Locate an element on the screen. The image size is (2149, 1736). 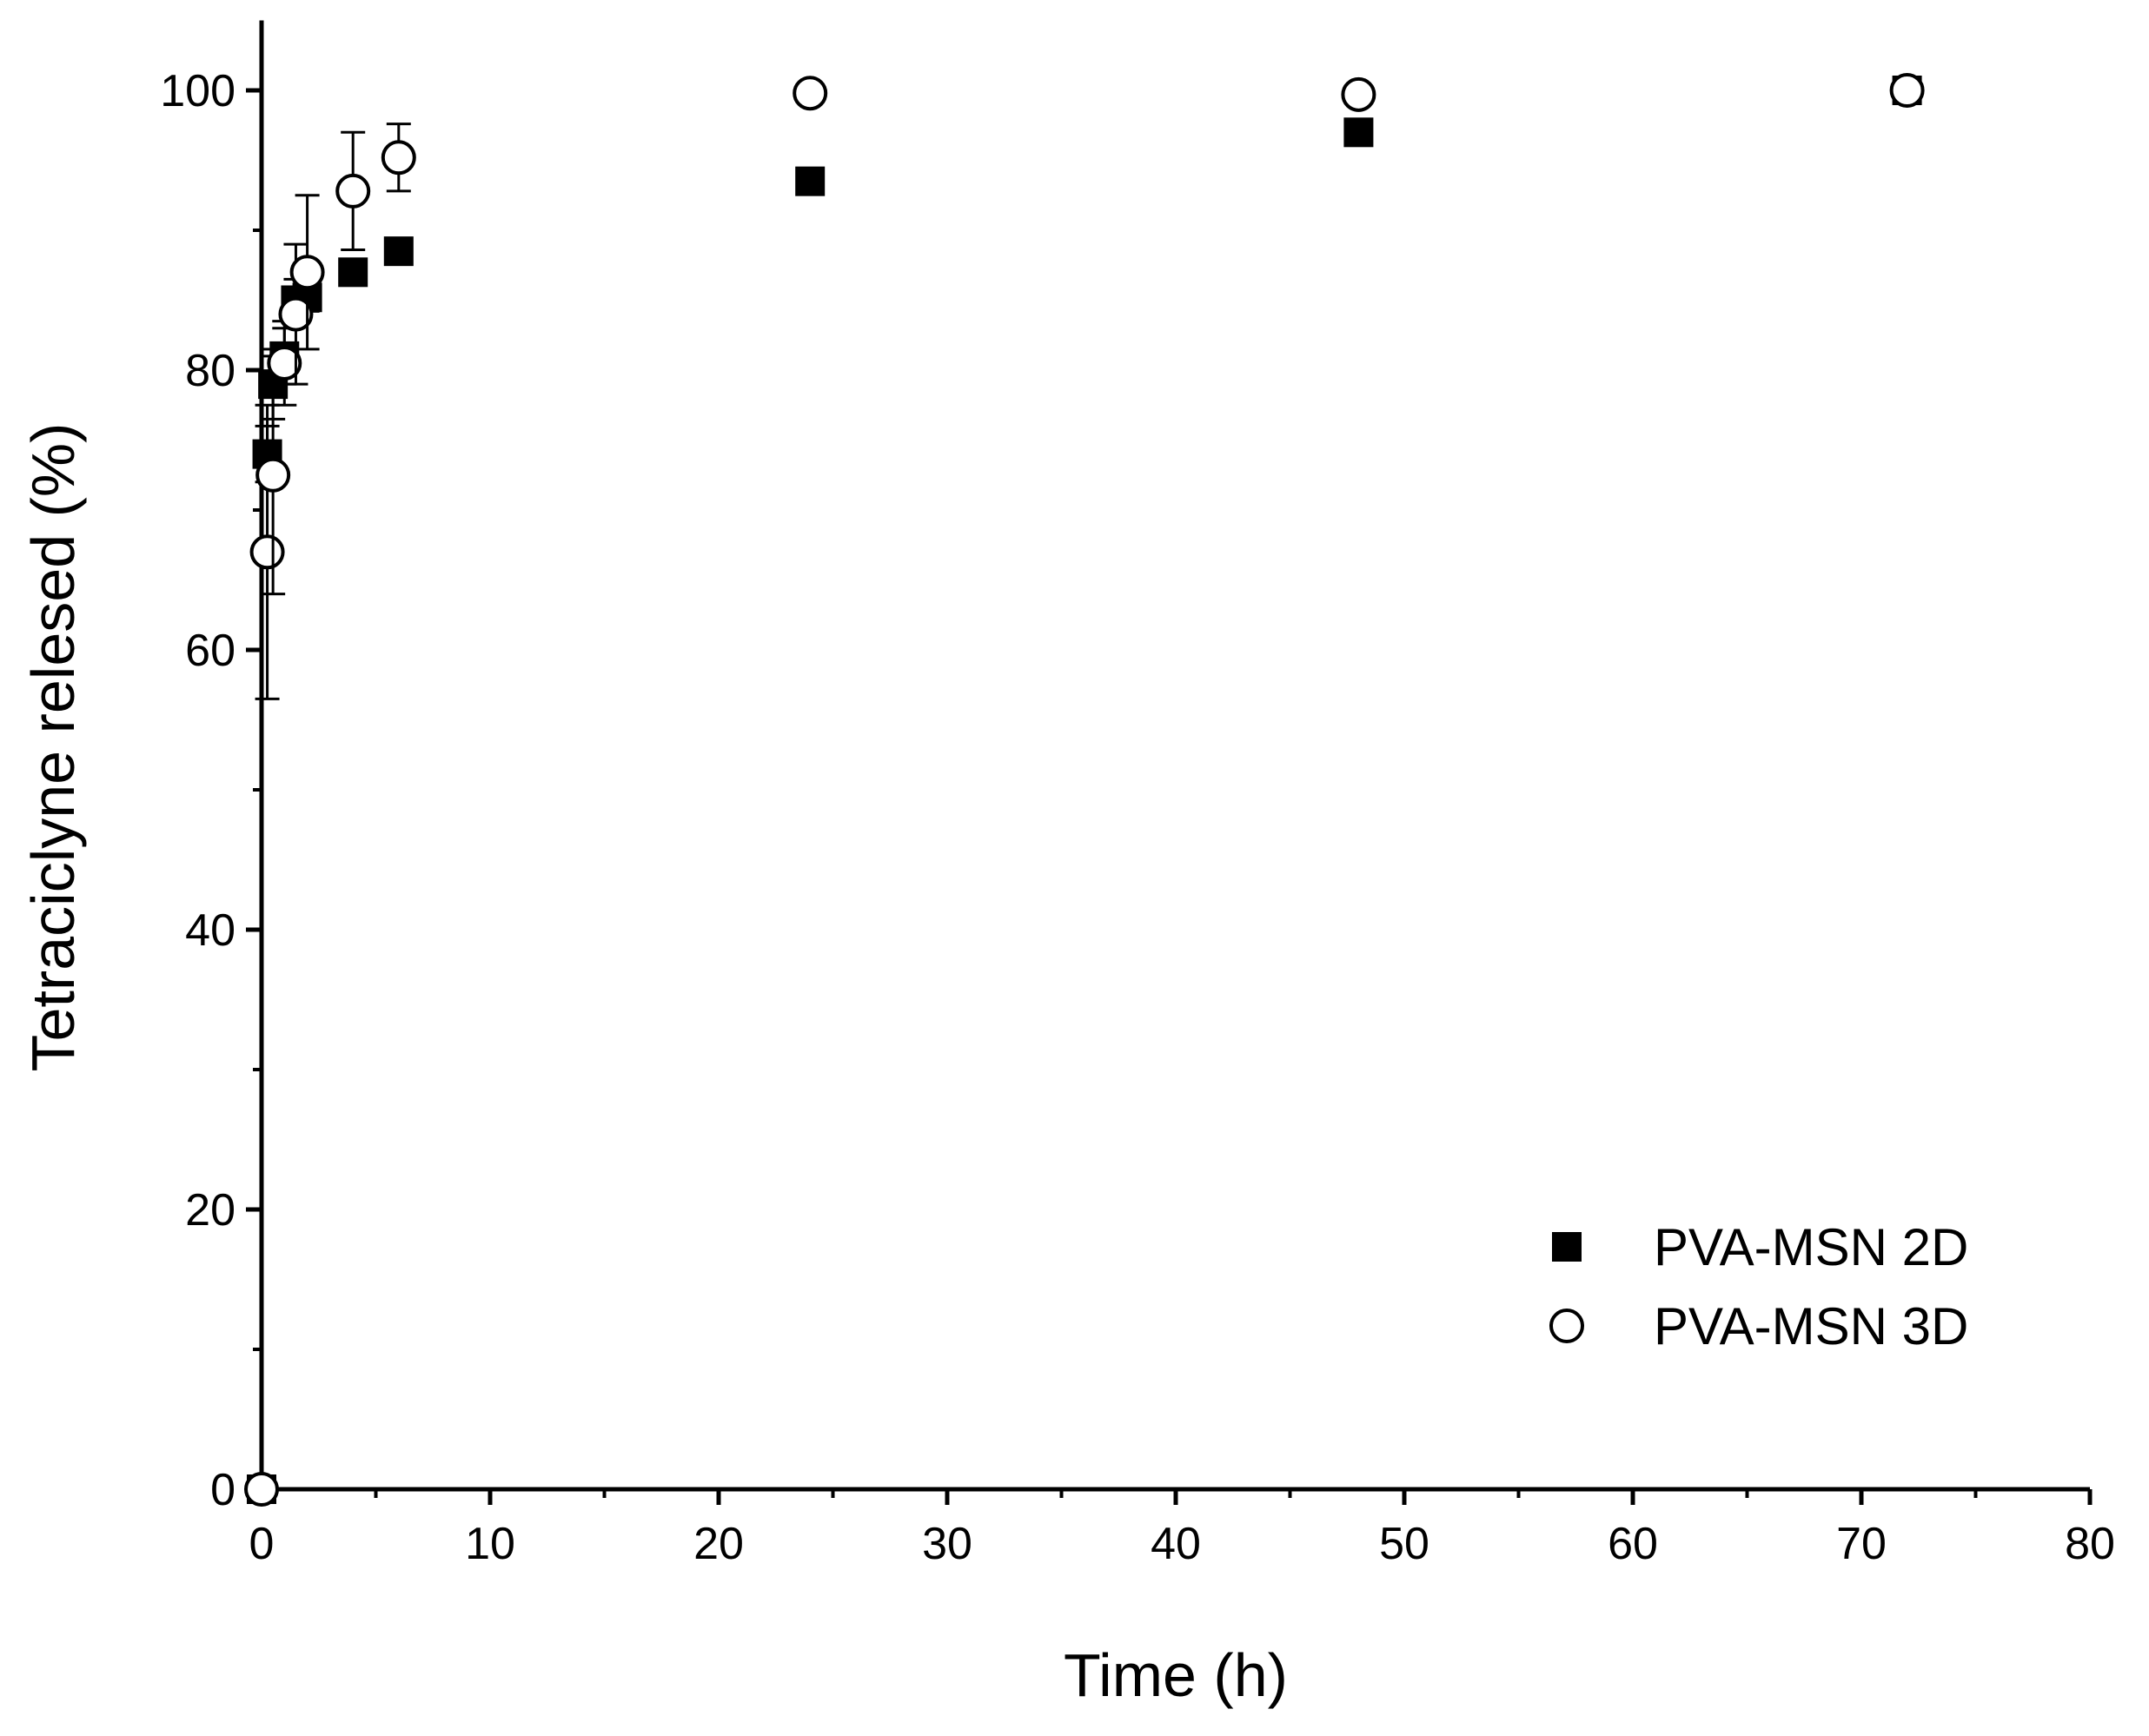
x-tick-label: 0 is located at coordinates (262, 1544).